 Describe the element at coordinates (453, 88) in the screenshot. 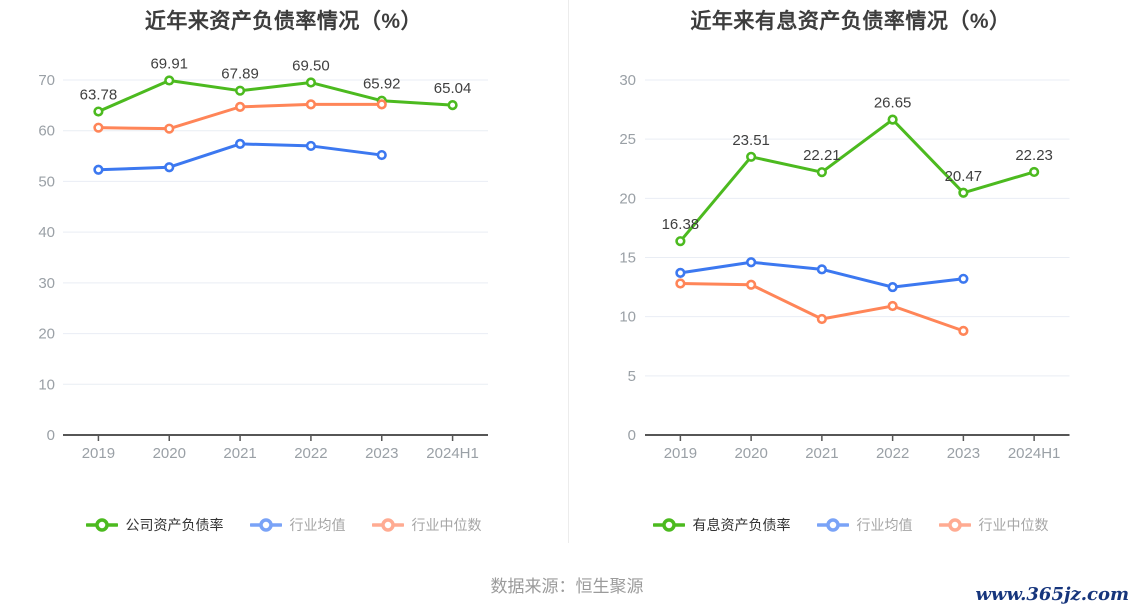

I see `data-label: 65.04` at that location.